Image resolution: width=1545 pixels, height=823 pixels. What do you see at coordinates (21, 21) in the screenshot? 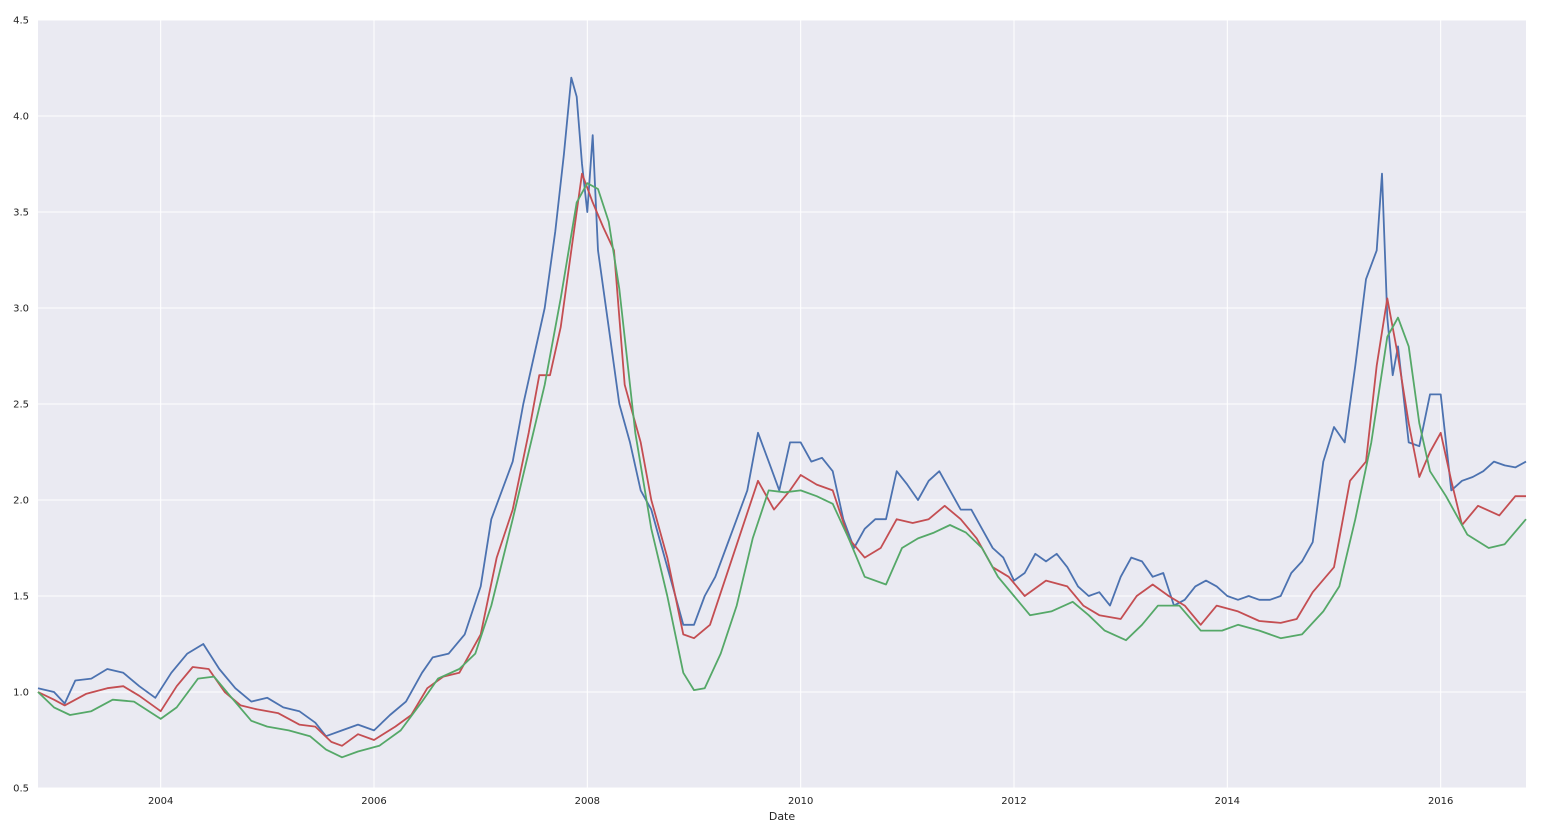
I see `y-tick-label: 4.5` at bounding box center [21, 21].